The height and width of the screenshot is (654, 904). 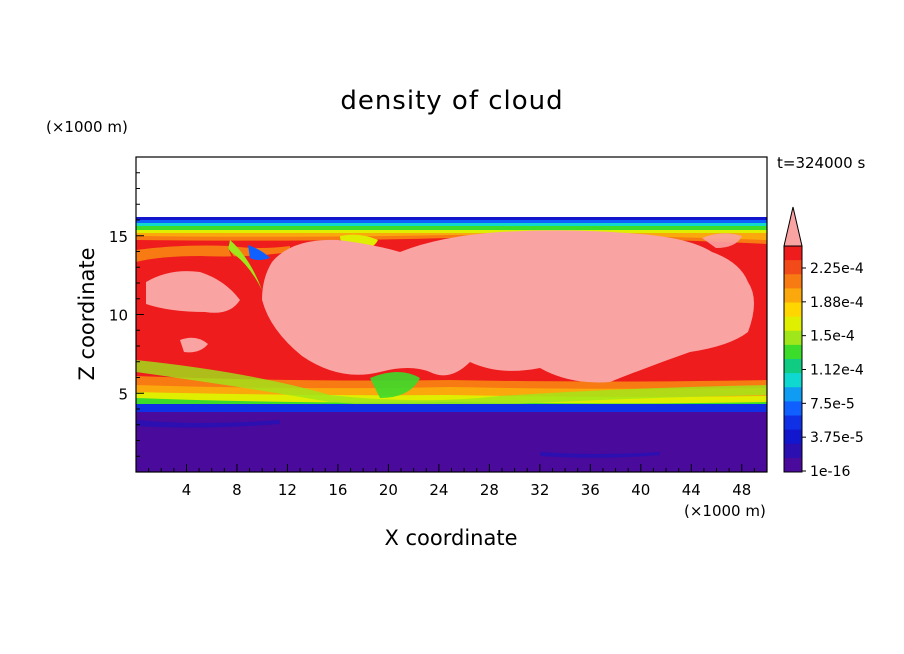 What do you see at coordinates (118, 316) in the screenshot?
I see `y-tick-label: 10` at bounding box center [118, 316].